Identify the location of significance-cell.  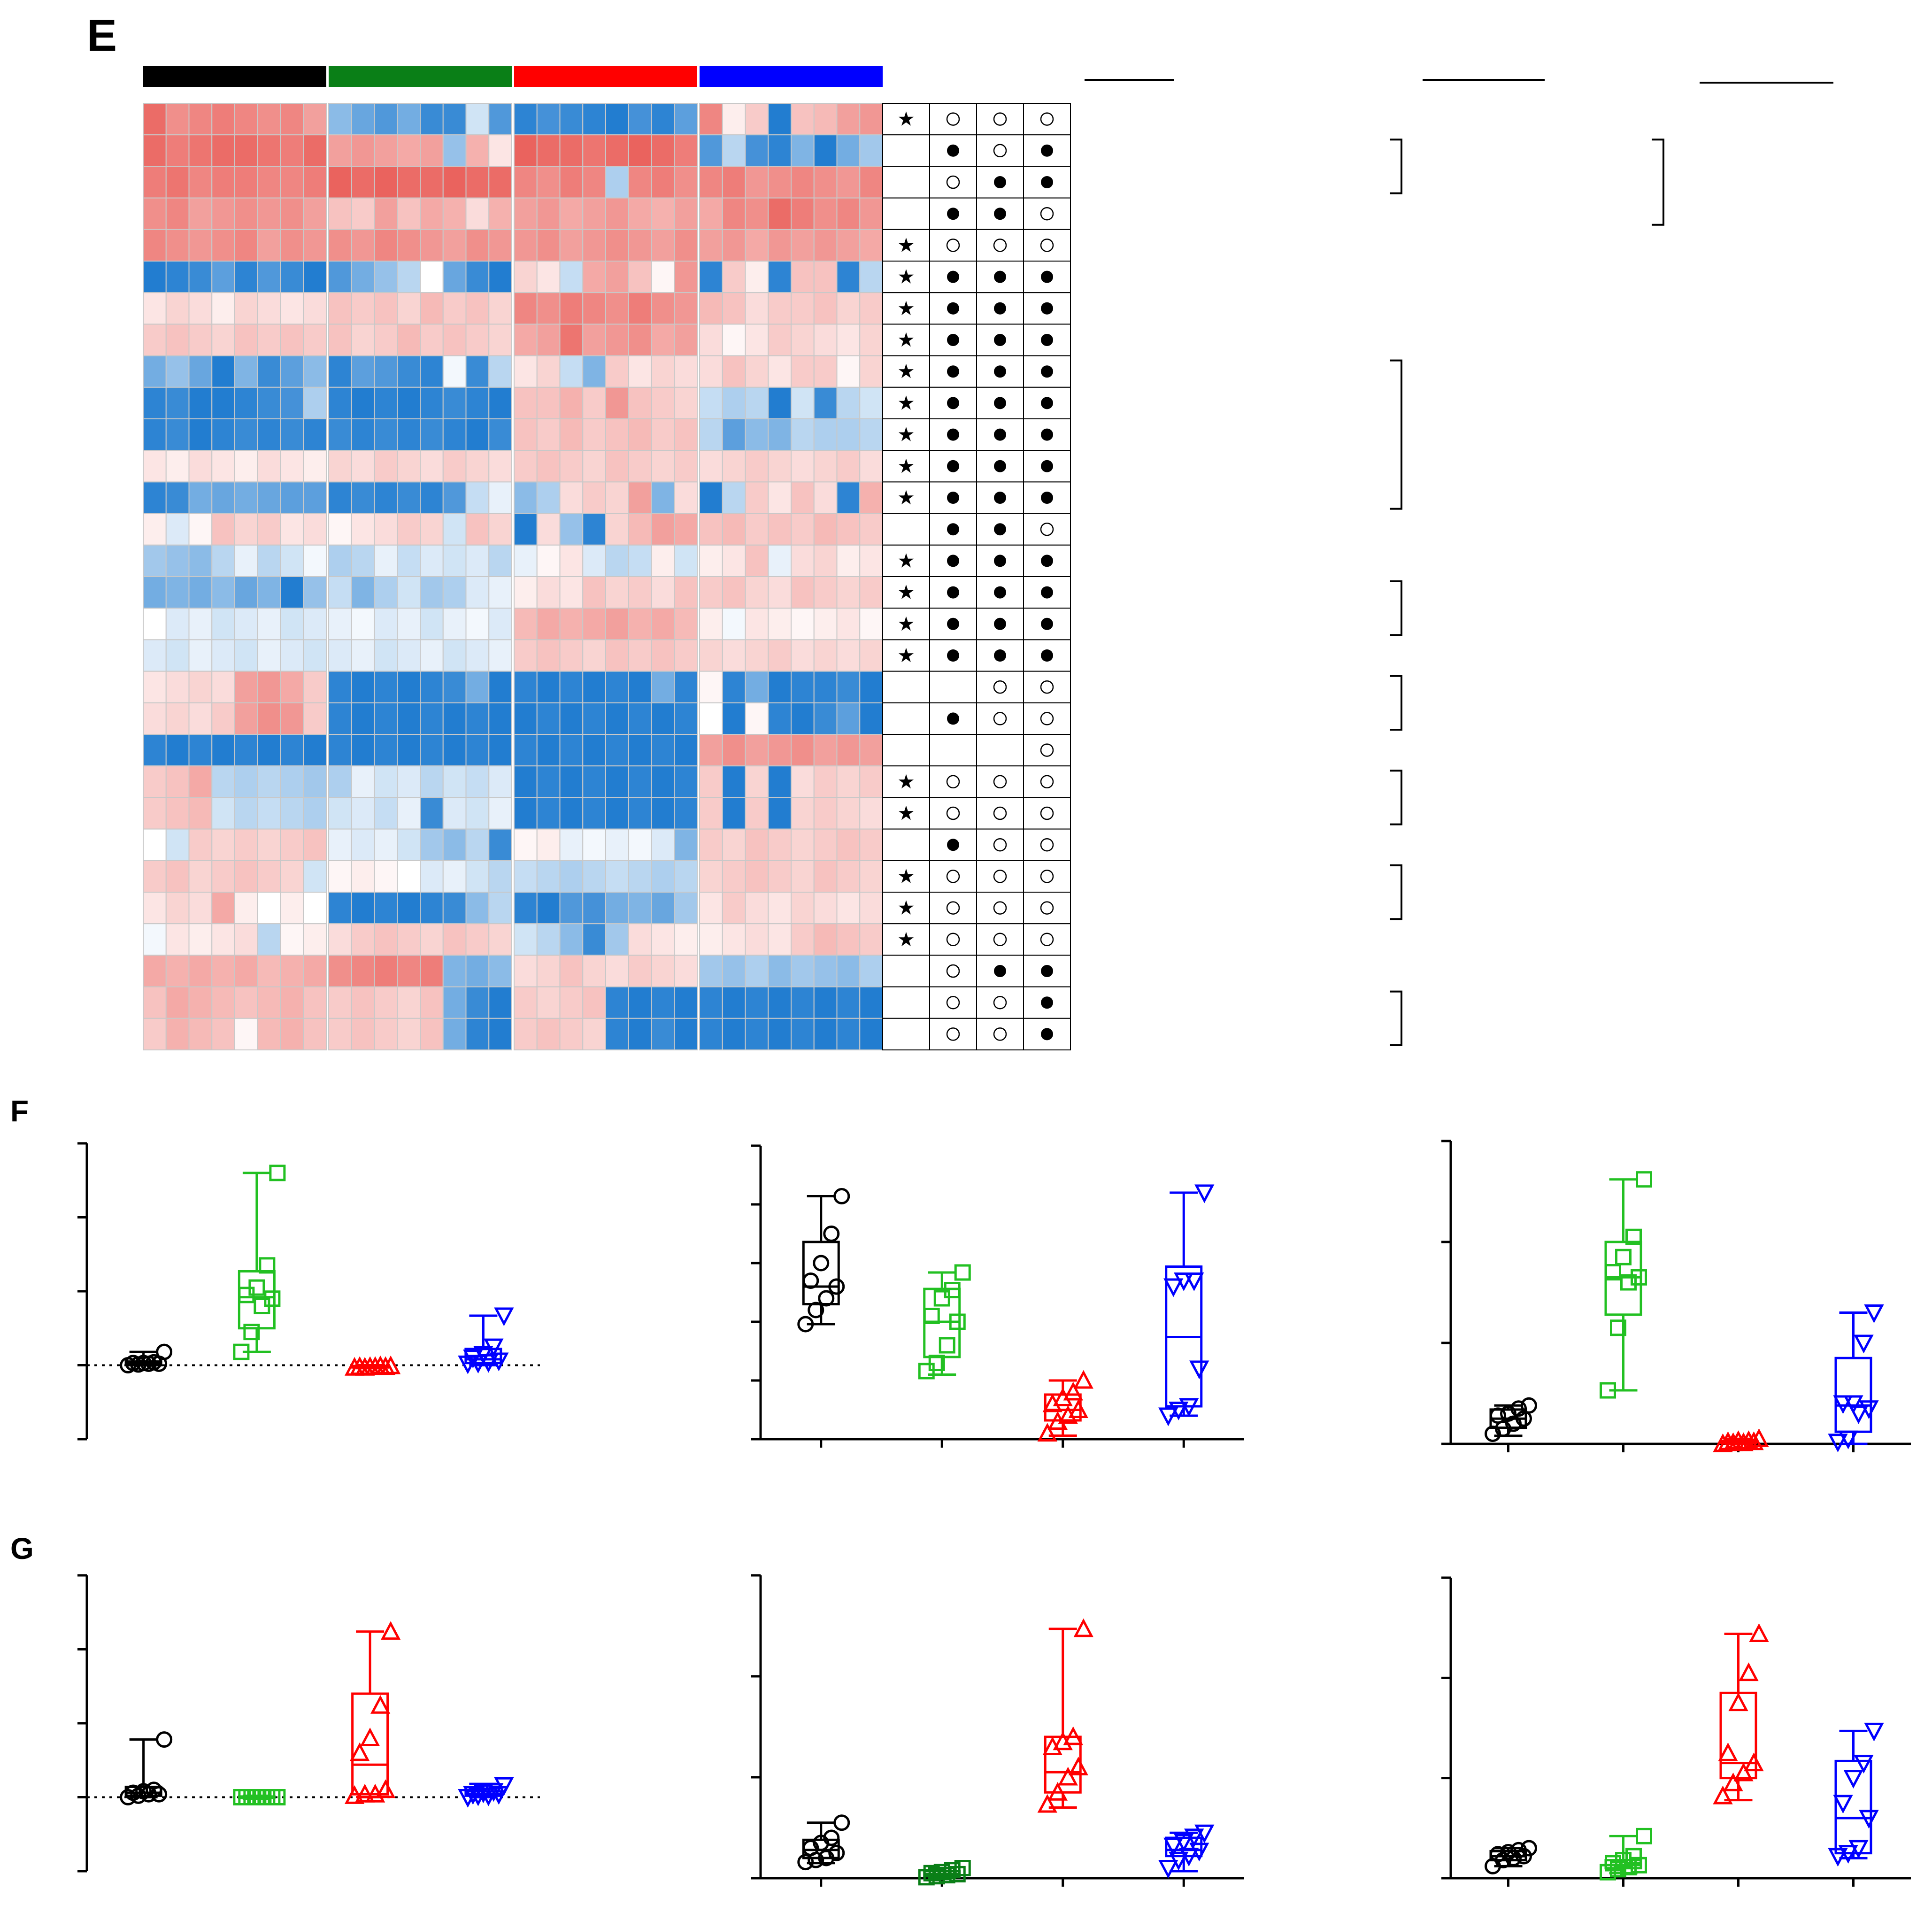
(906, 971).